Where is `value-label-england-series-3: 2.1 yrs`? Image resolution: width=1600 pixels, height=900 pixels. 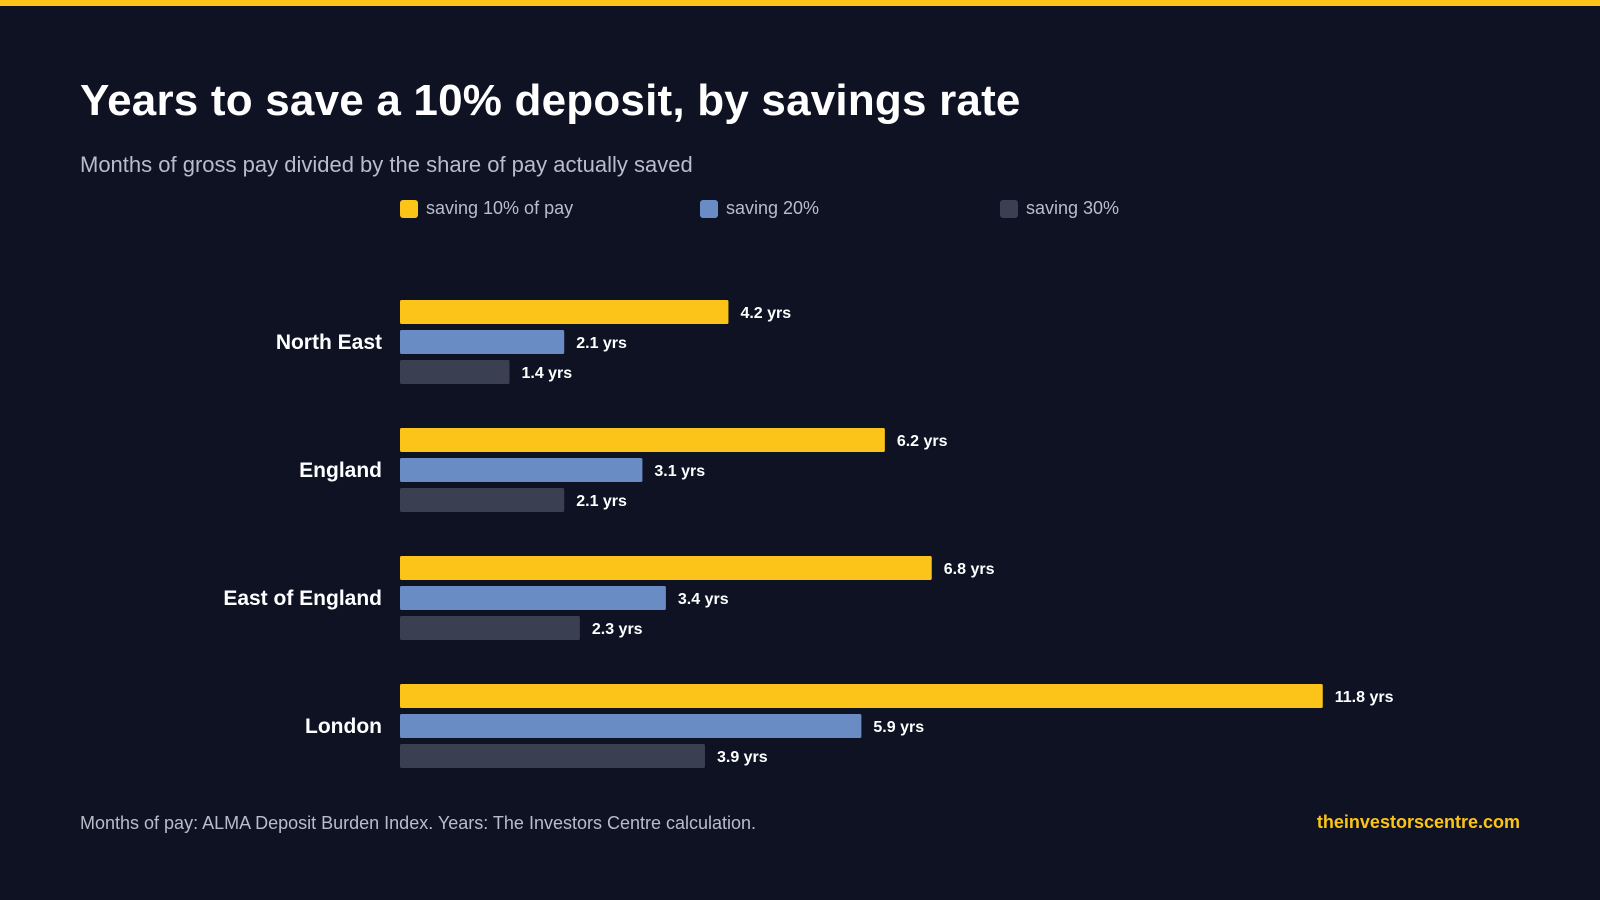
value-label-england-series-3: 2.1 yrs is located at coordinates (601, 501).